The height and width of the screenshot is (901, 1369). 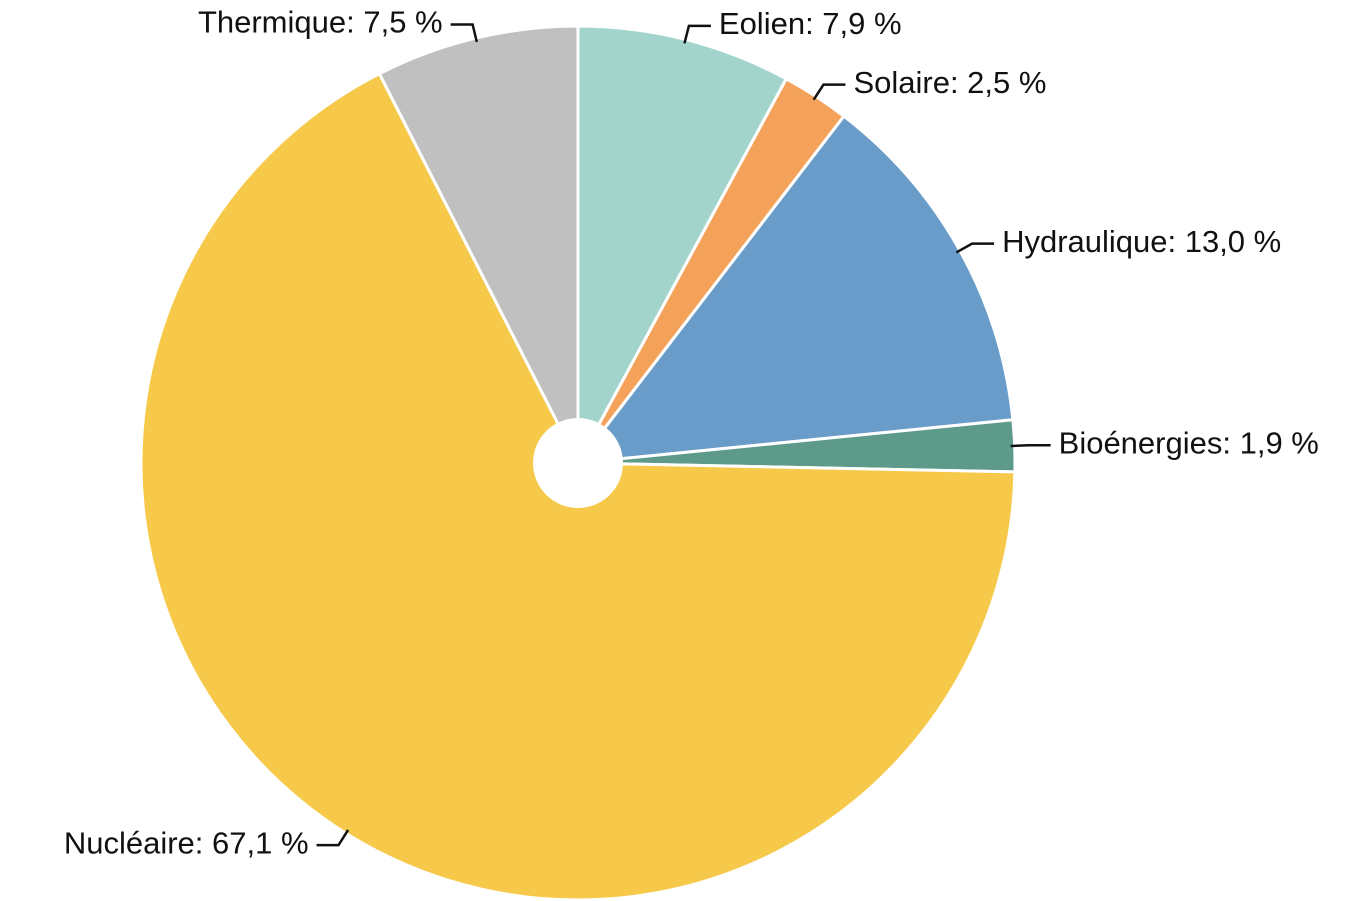 What do you see at coordinates (320, 22) in the screenshot?
I see `slice-label: Thermique: 7,5 %` at bounding box center [320, 22].